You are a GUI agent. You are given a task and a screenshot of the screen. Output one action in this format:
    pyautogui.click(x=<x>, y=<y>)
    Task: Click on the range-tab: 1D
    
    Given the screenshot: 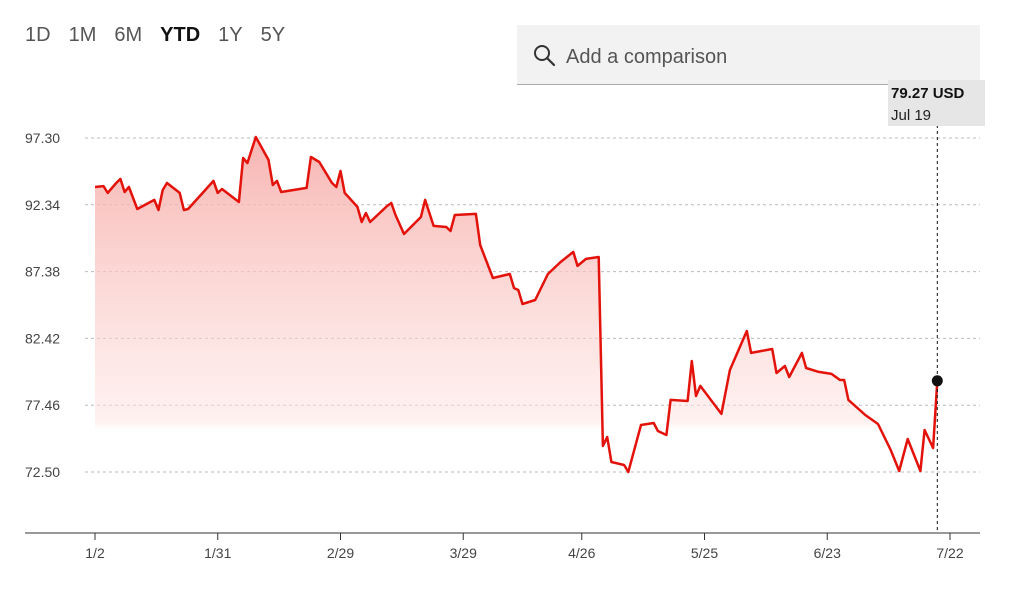 What is the action you would take?
    pyautogui.click(x=38, y=35)
    